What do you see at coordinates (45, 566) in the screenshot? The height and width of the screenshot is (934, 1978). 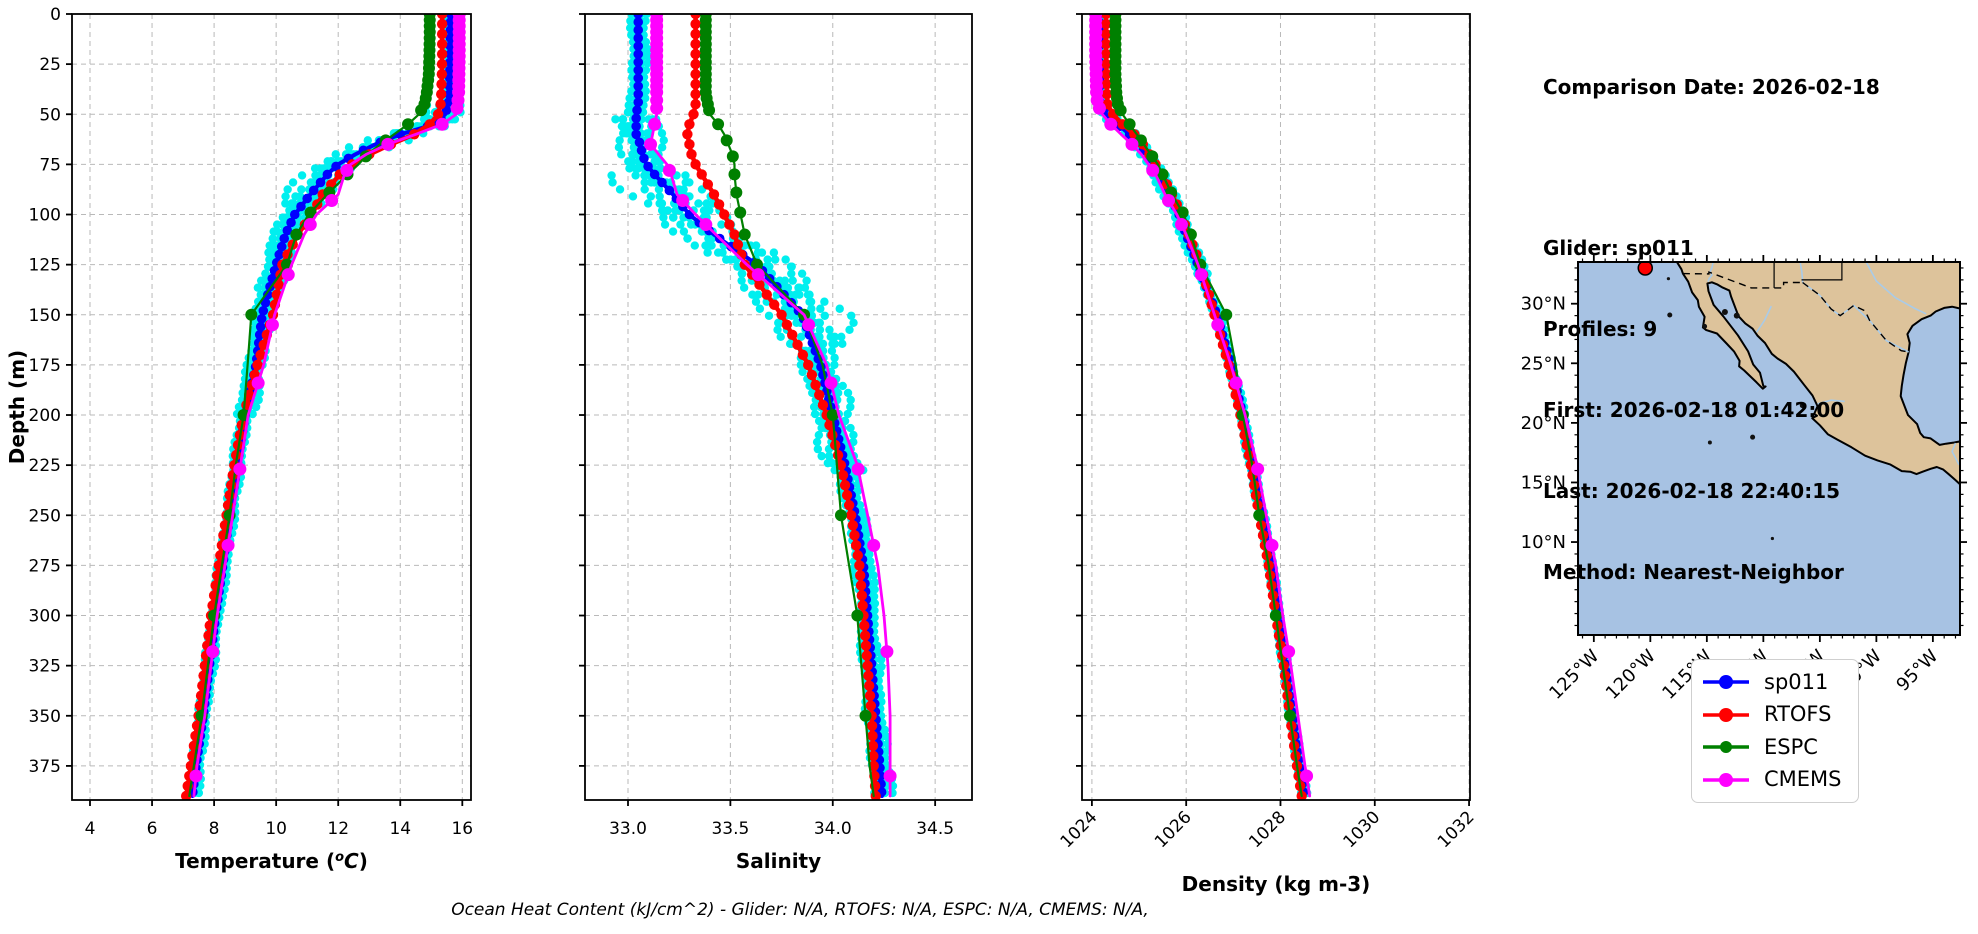 I see `depth-tick-label: 275` at bounding box center [45, 566].